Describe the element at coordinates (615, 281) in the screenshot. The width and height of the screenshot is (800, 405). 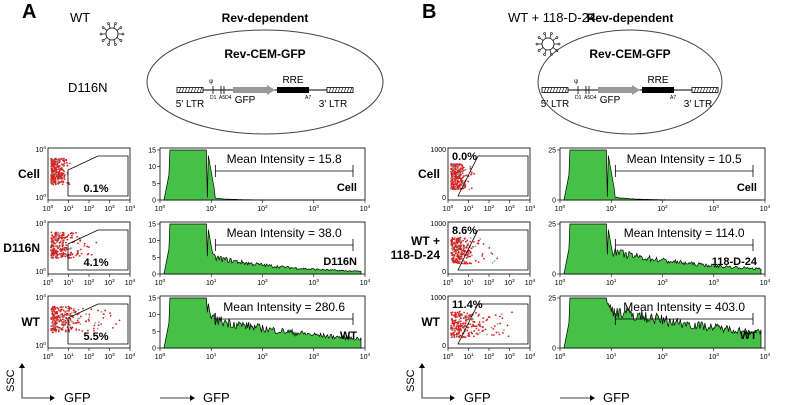
I see `x-tick-label-exp: 1` at that location.